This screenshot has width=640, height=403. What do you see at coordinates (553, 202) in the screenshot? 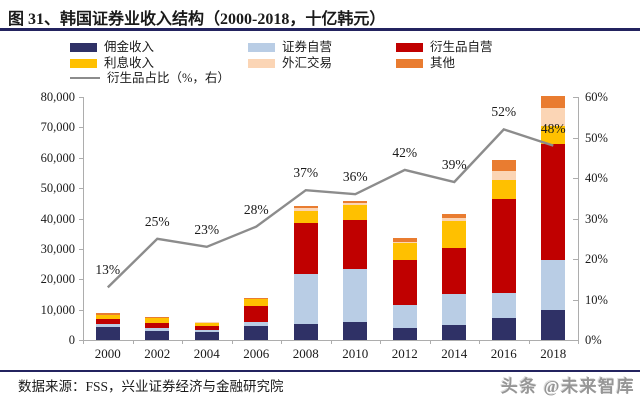
I see `bar-segment-derivatives_prop-2018` at bounding box center [553, 202].